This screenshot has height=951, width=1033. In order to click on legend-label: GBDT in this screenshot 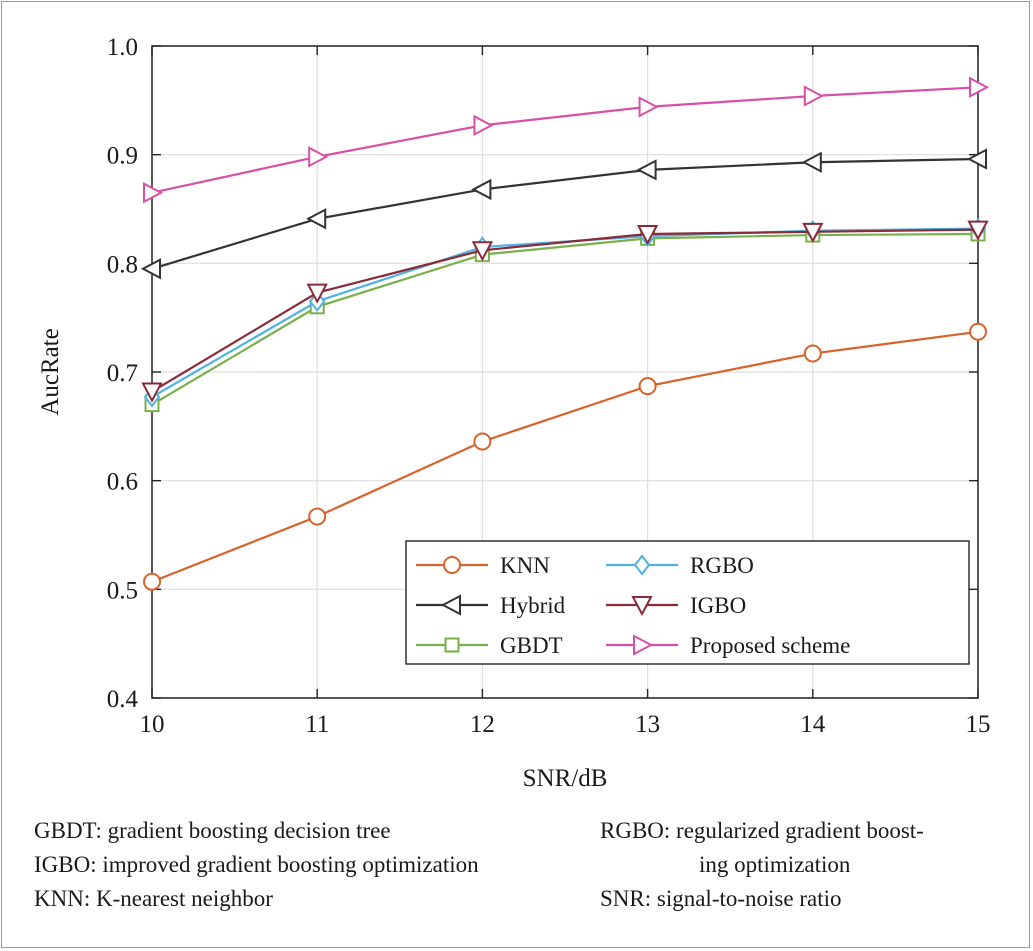, I will do `click(531, 645)`.